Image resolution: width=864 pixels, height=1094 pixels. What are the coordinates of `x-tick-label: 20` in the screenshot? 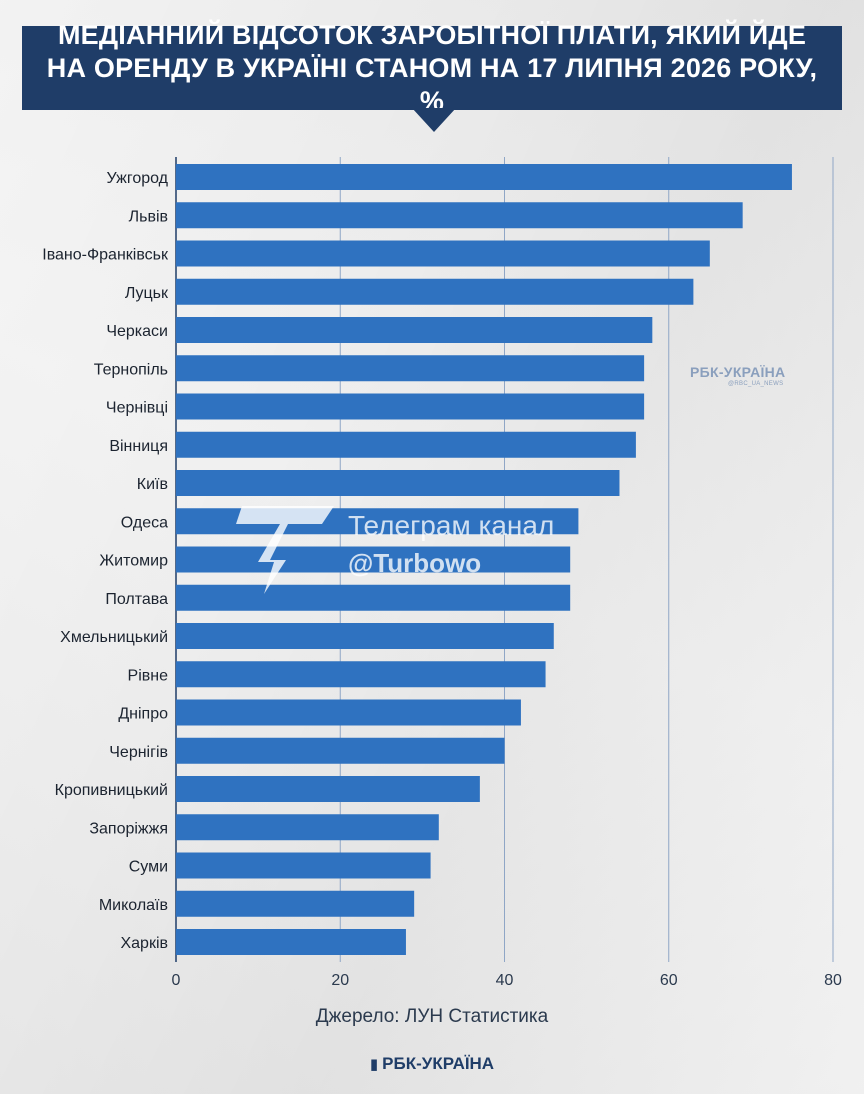 It's located at (340, 980).